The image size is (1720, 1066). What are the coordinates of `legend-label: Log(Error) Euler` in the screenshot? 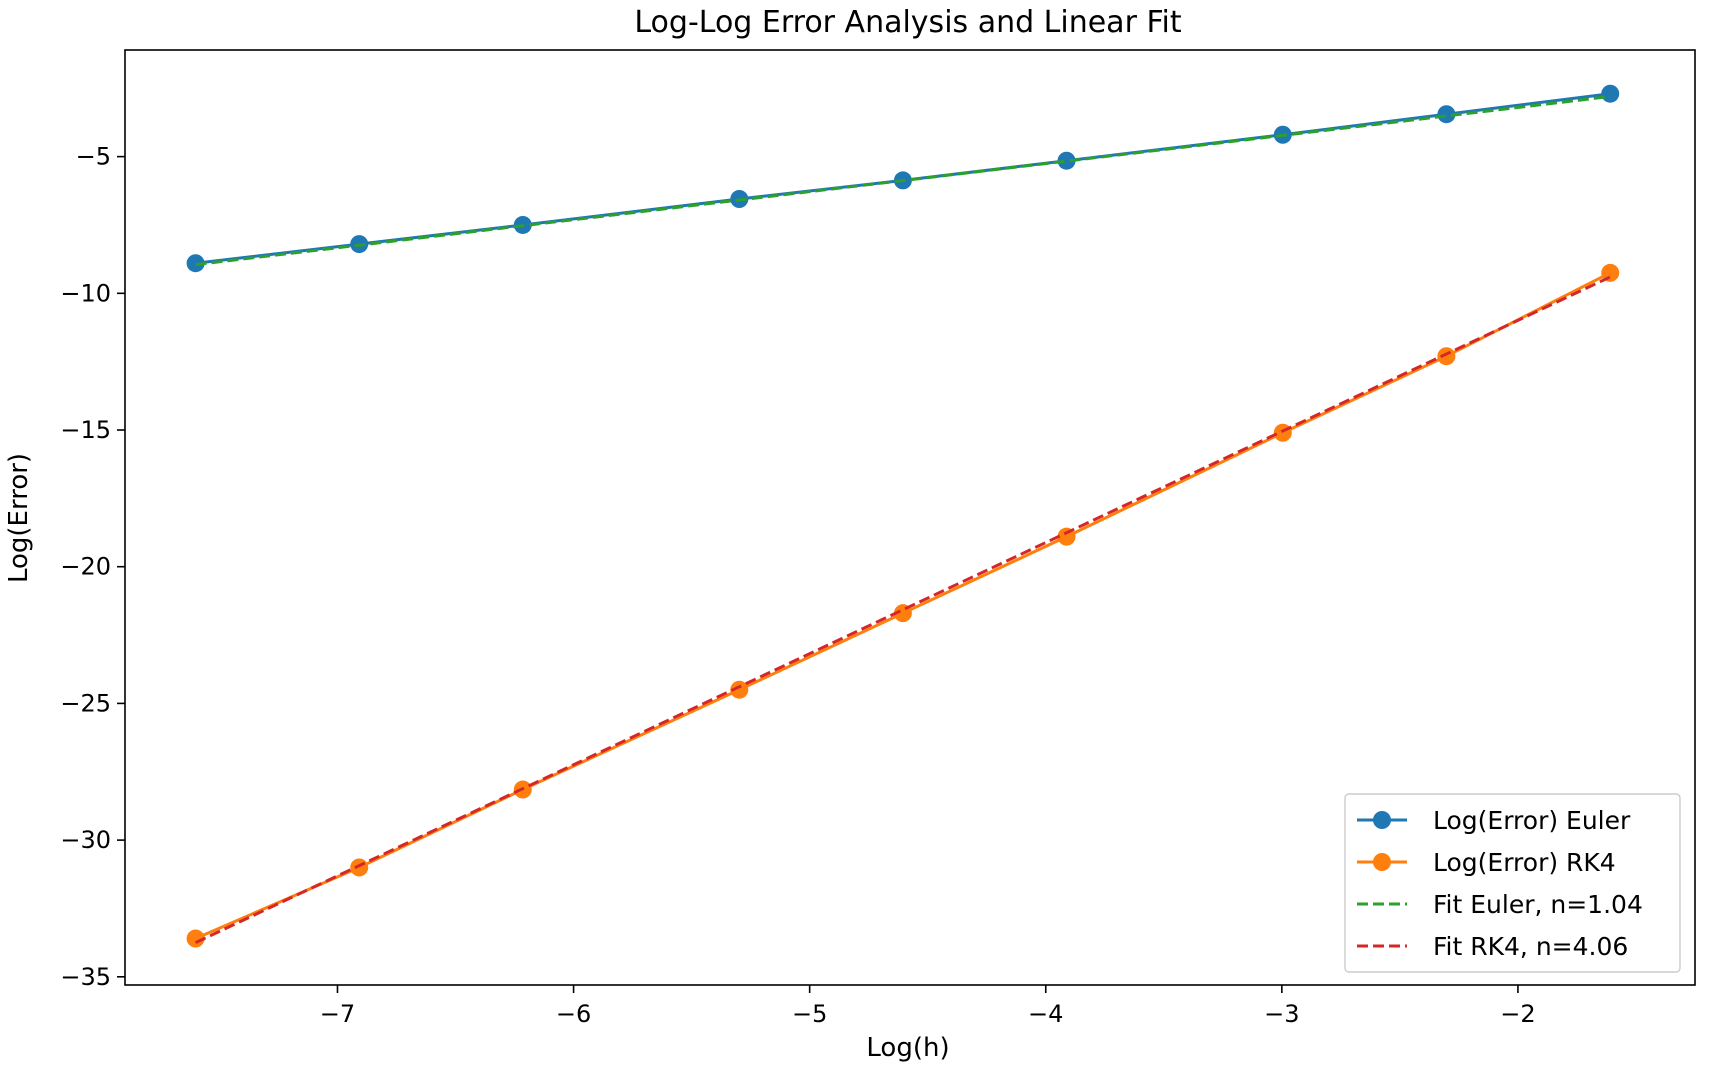 It's located at (1532, 820).